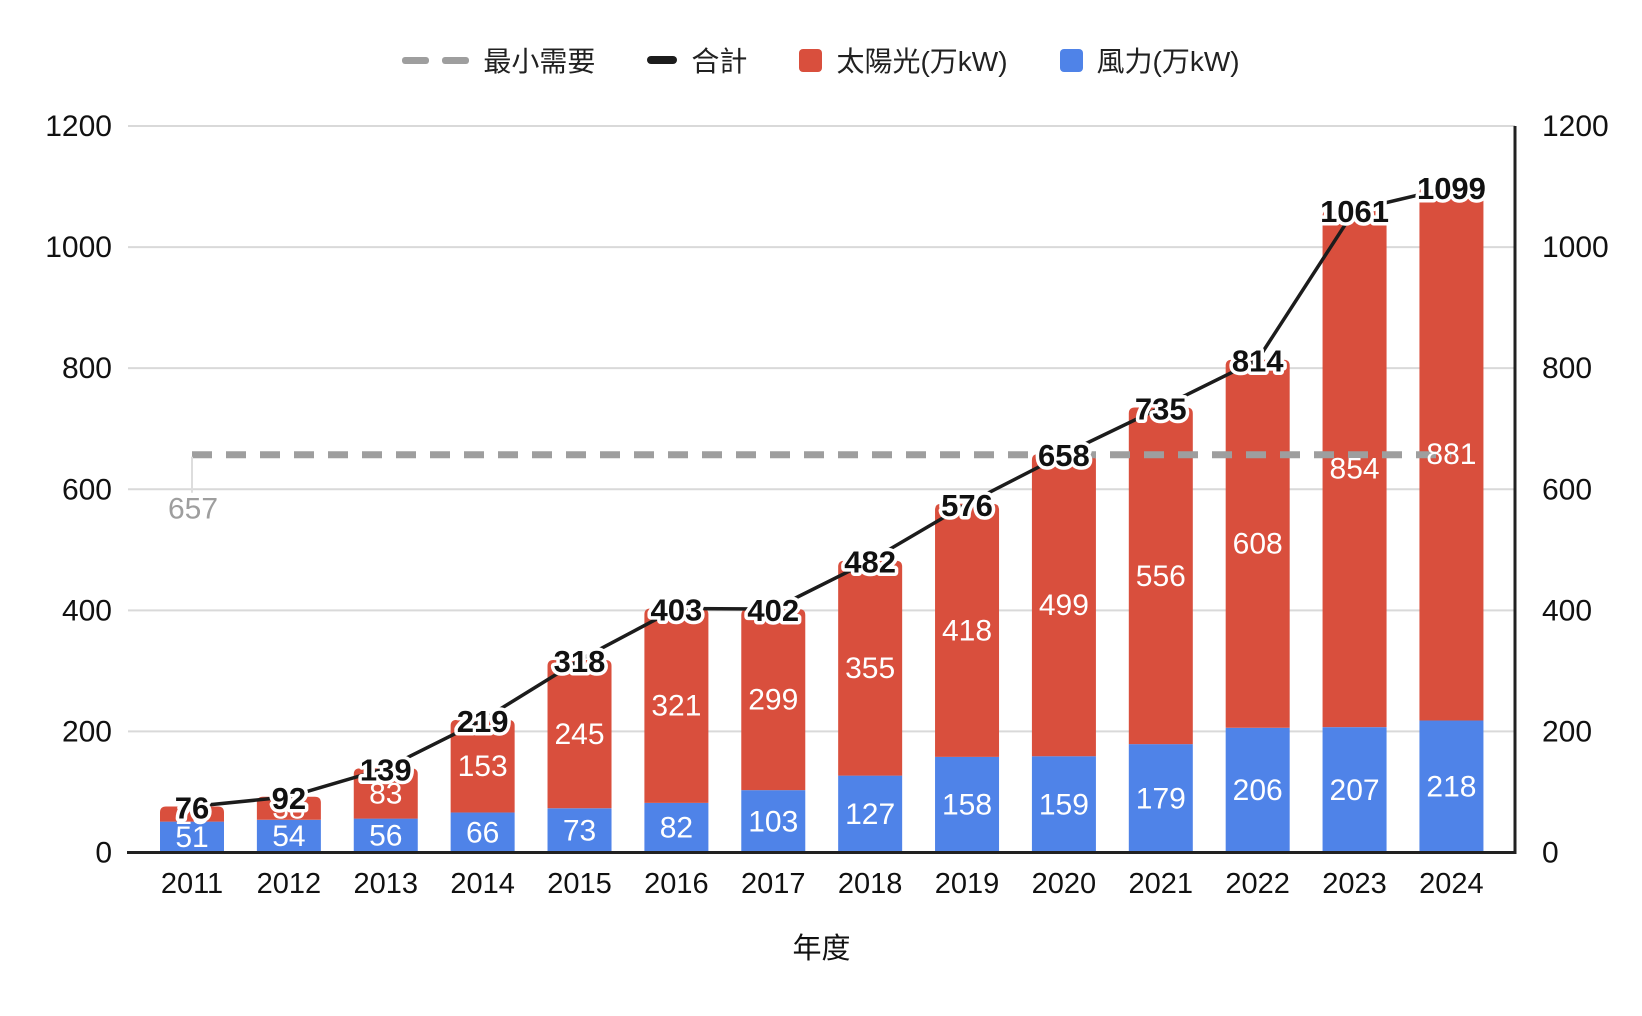  I want to click on total-value-label: 576, so click(967, 505).